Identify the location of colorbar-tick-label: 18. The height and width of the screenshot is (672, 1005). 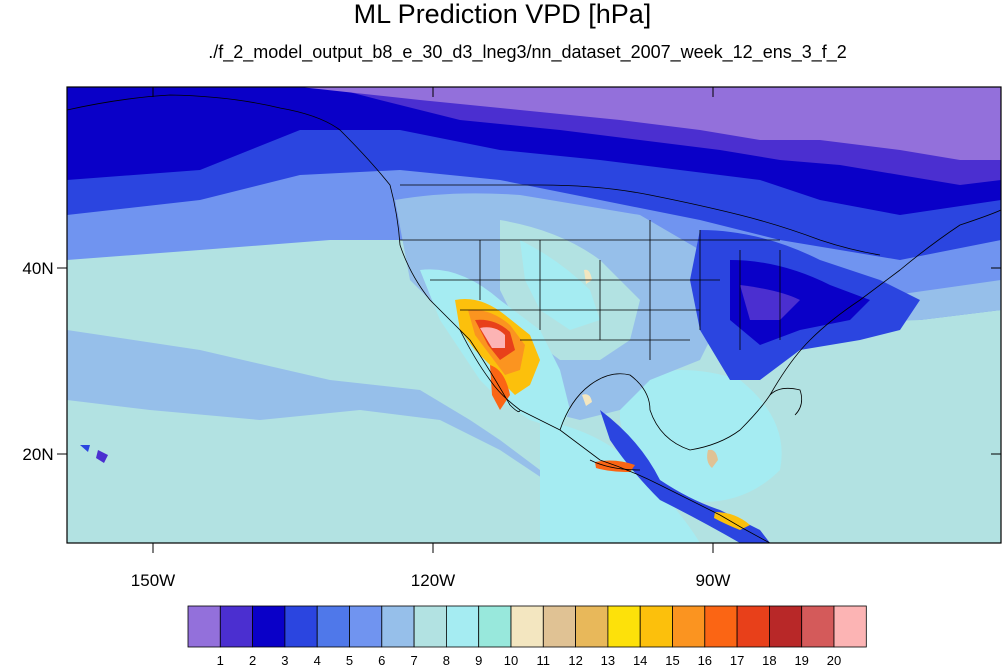
(769, 660).